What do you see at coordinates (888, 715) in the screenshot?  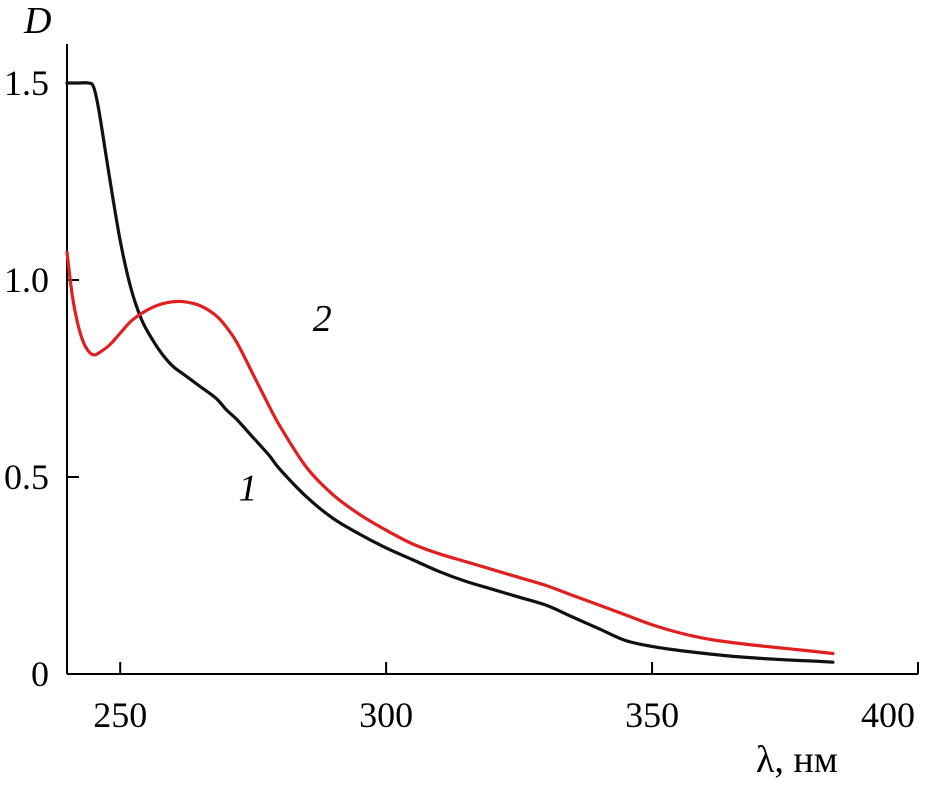 I see `x-tick-label: 400` at bounding box center [888, 715].